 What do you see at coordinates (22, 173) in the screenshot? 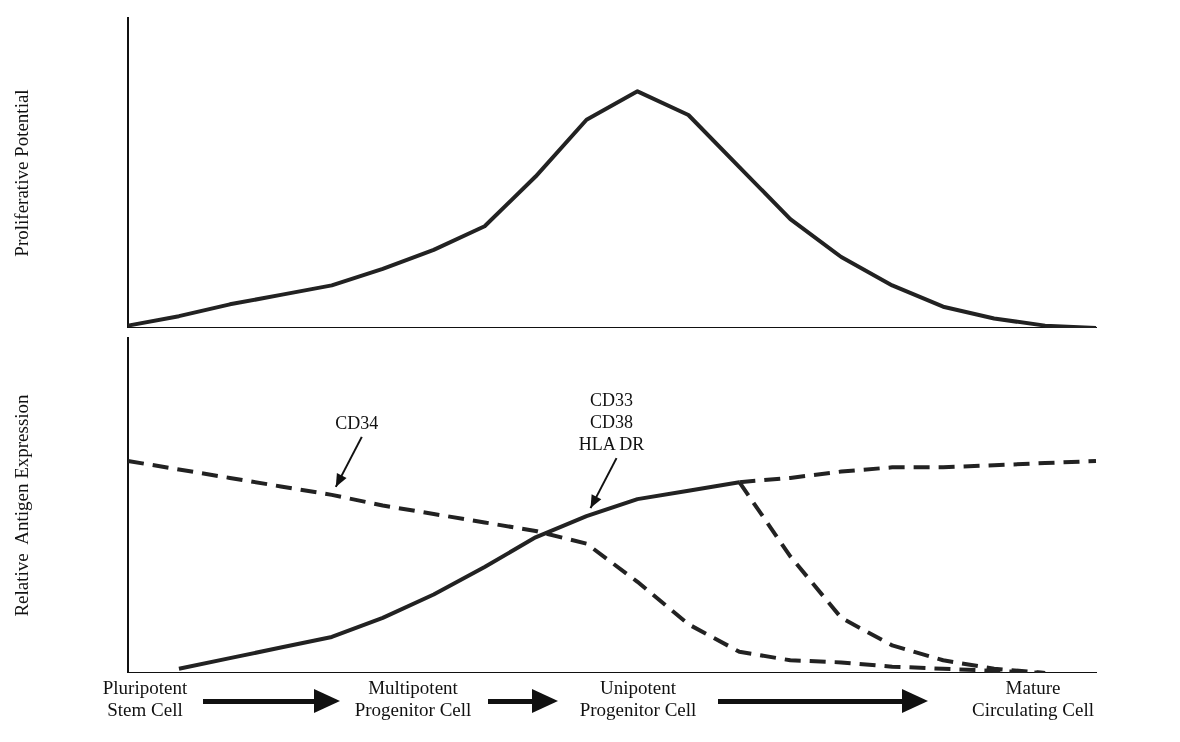
I see `y-axis-title: Proliferative Potential` at bounding box center [22, 173].